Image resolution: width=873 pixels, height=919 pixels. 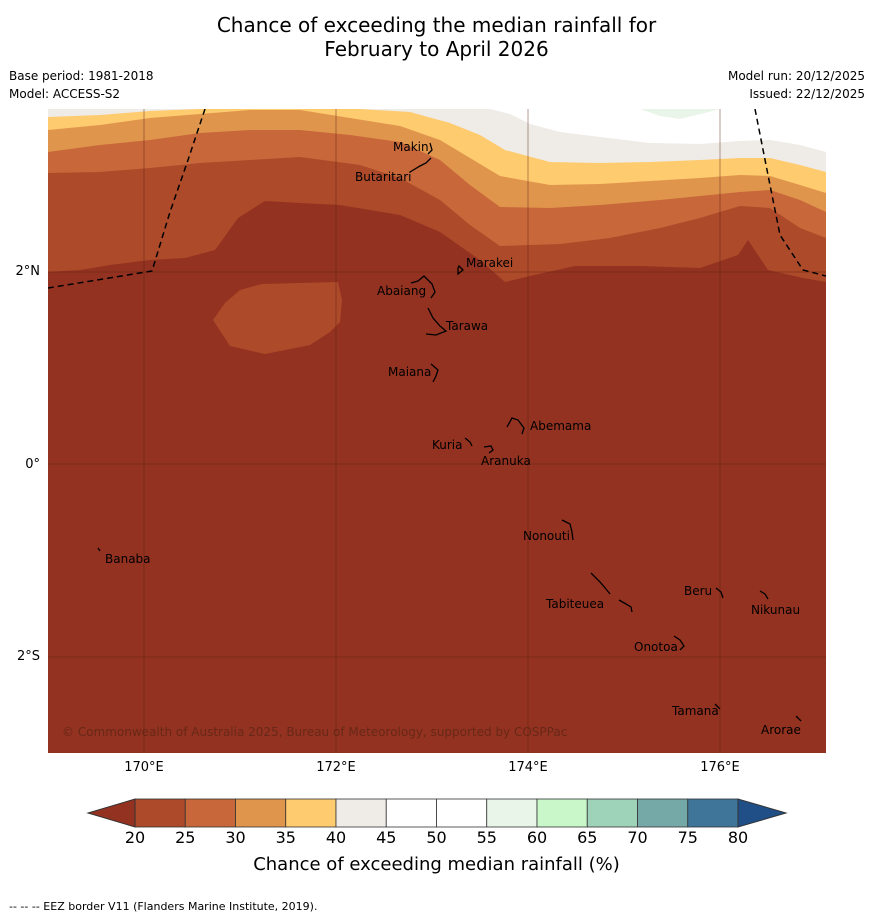 I want to click on place-label-tarawa: Tarawa, so click(x=466, y=326).